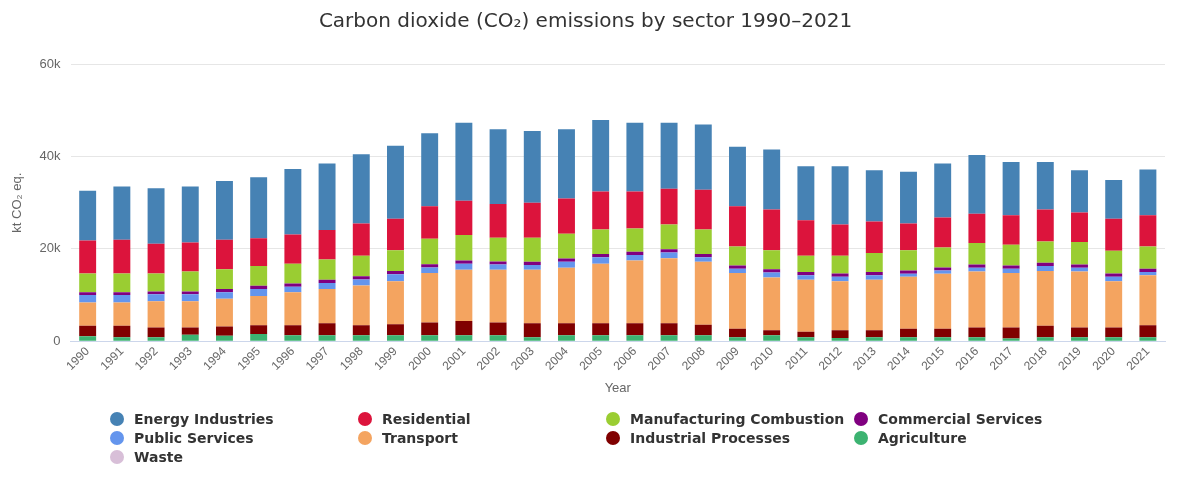 This screenshot has width=1177, height=486. Describe the element at coordinates (922, 437) in the screenshot. I see `legend-label: Agriculture` at that location.